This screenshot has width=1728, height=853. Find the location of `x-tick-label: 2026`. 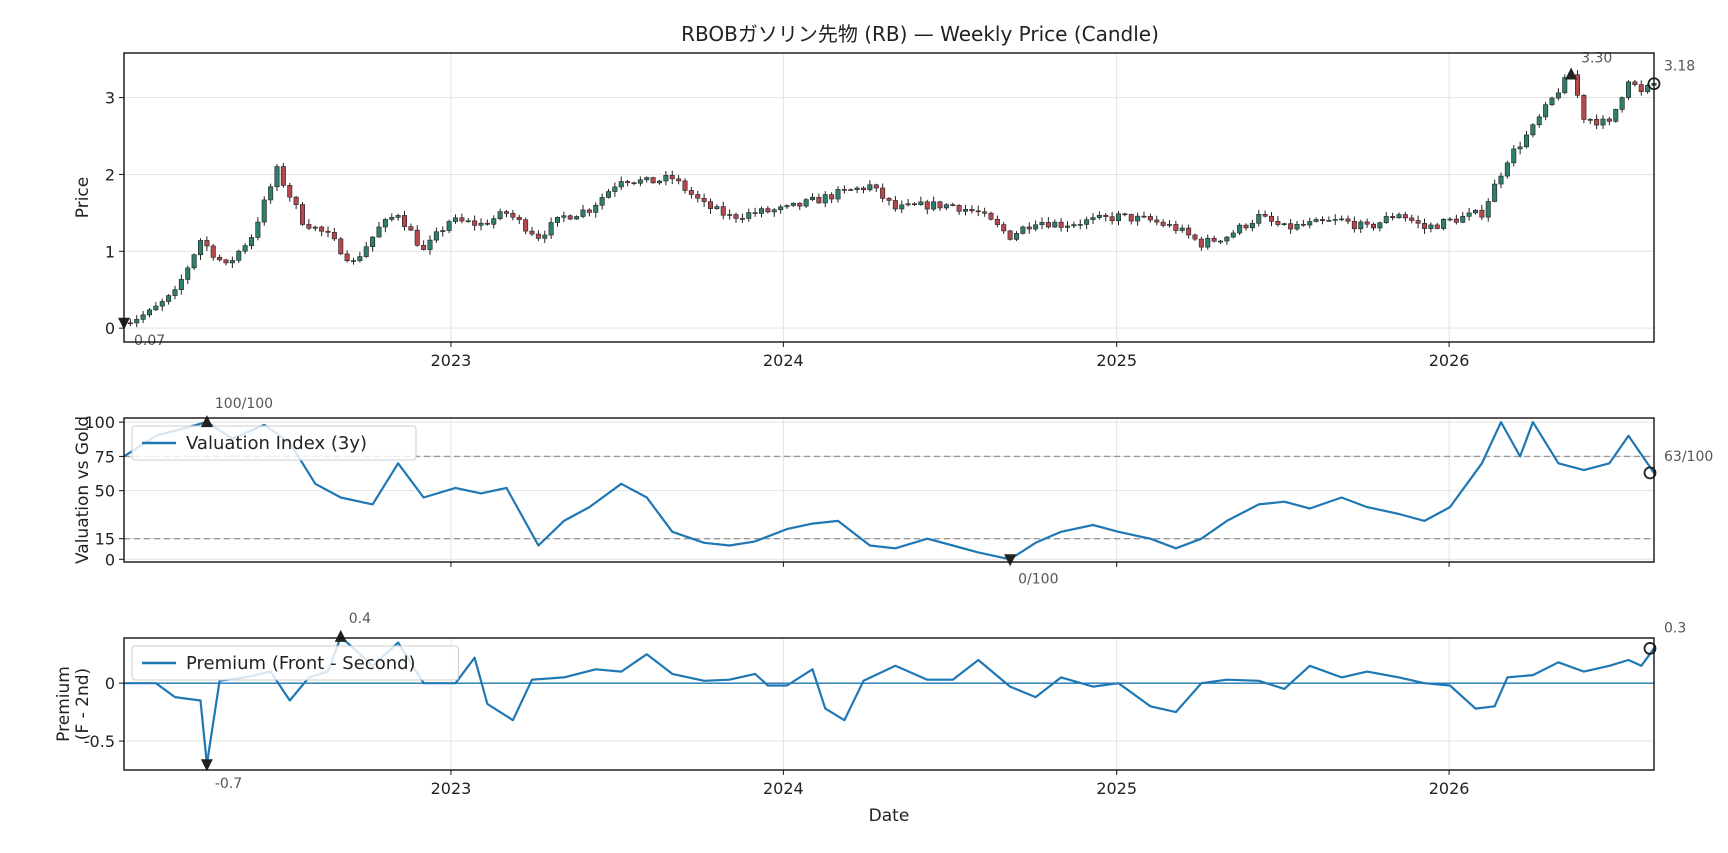

x-tick-label: 2026 is located at coordinates (1449, 788).